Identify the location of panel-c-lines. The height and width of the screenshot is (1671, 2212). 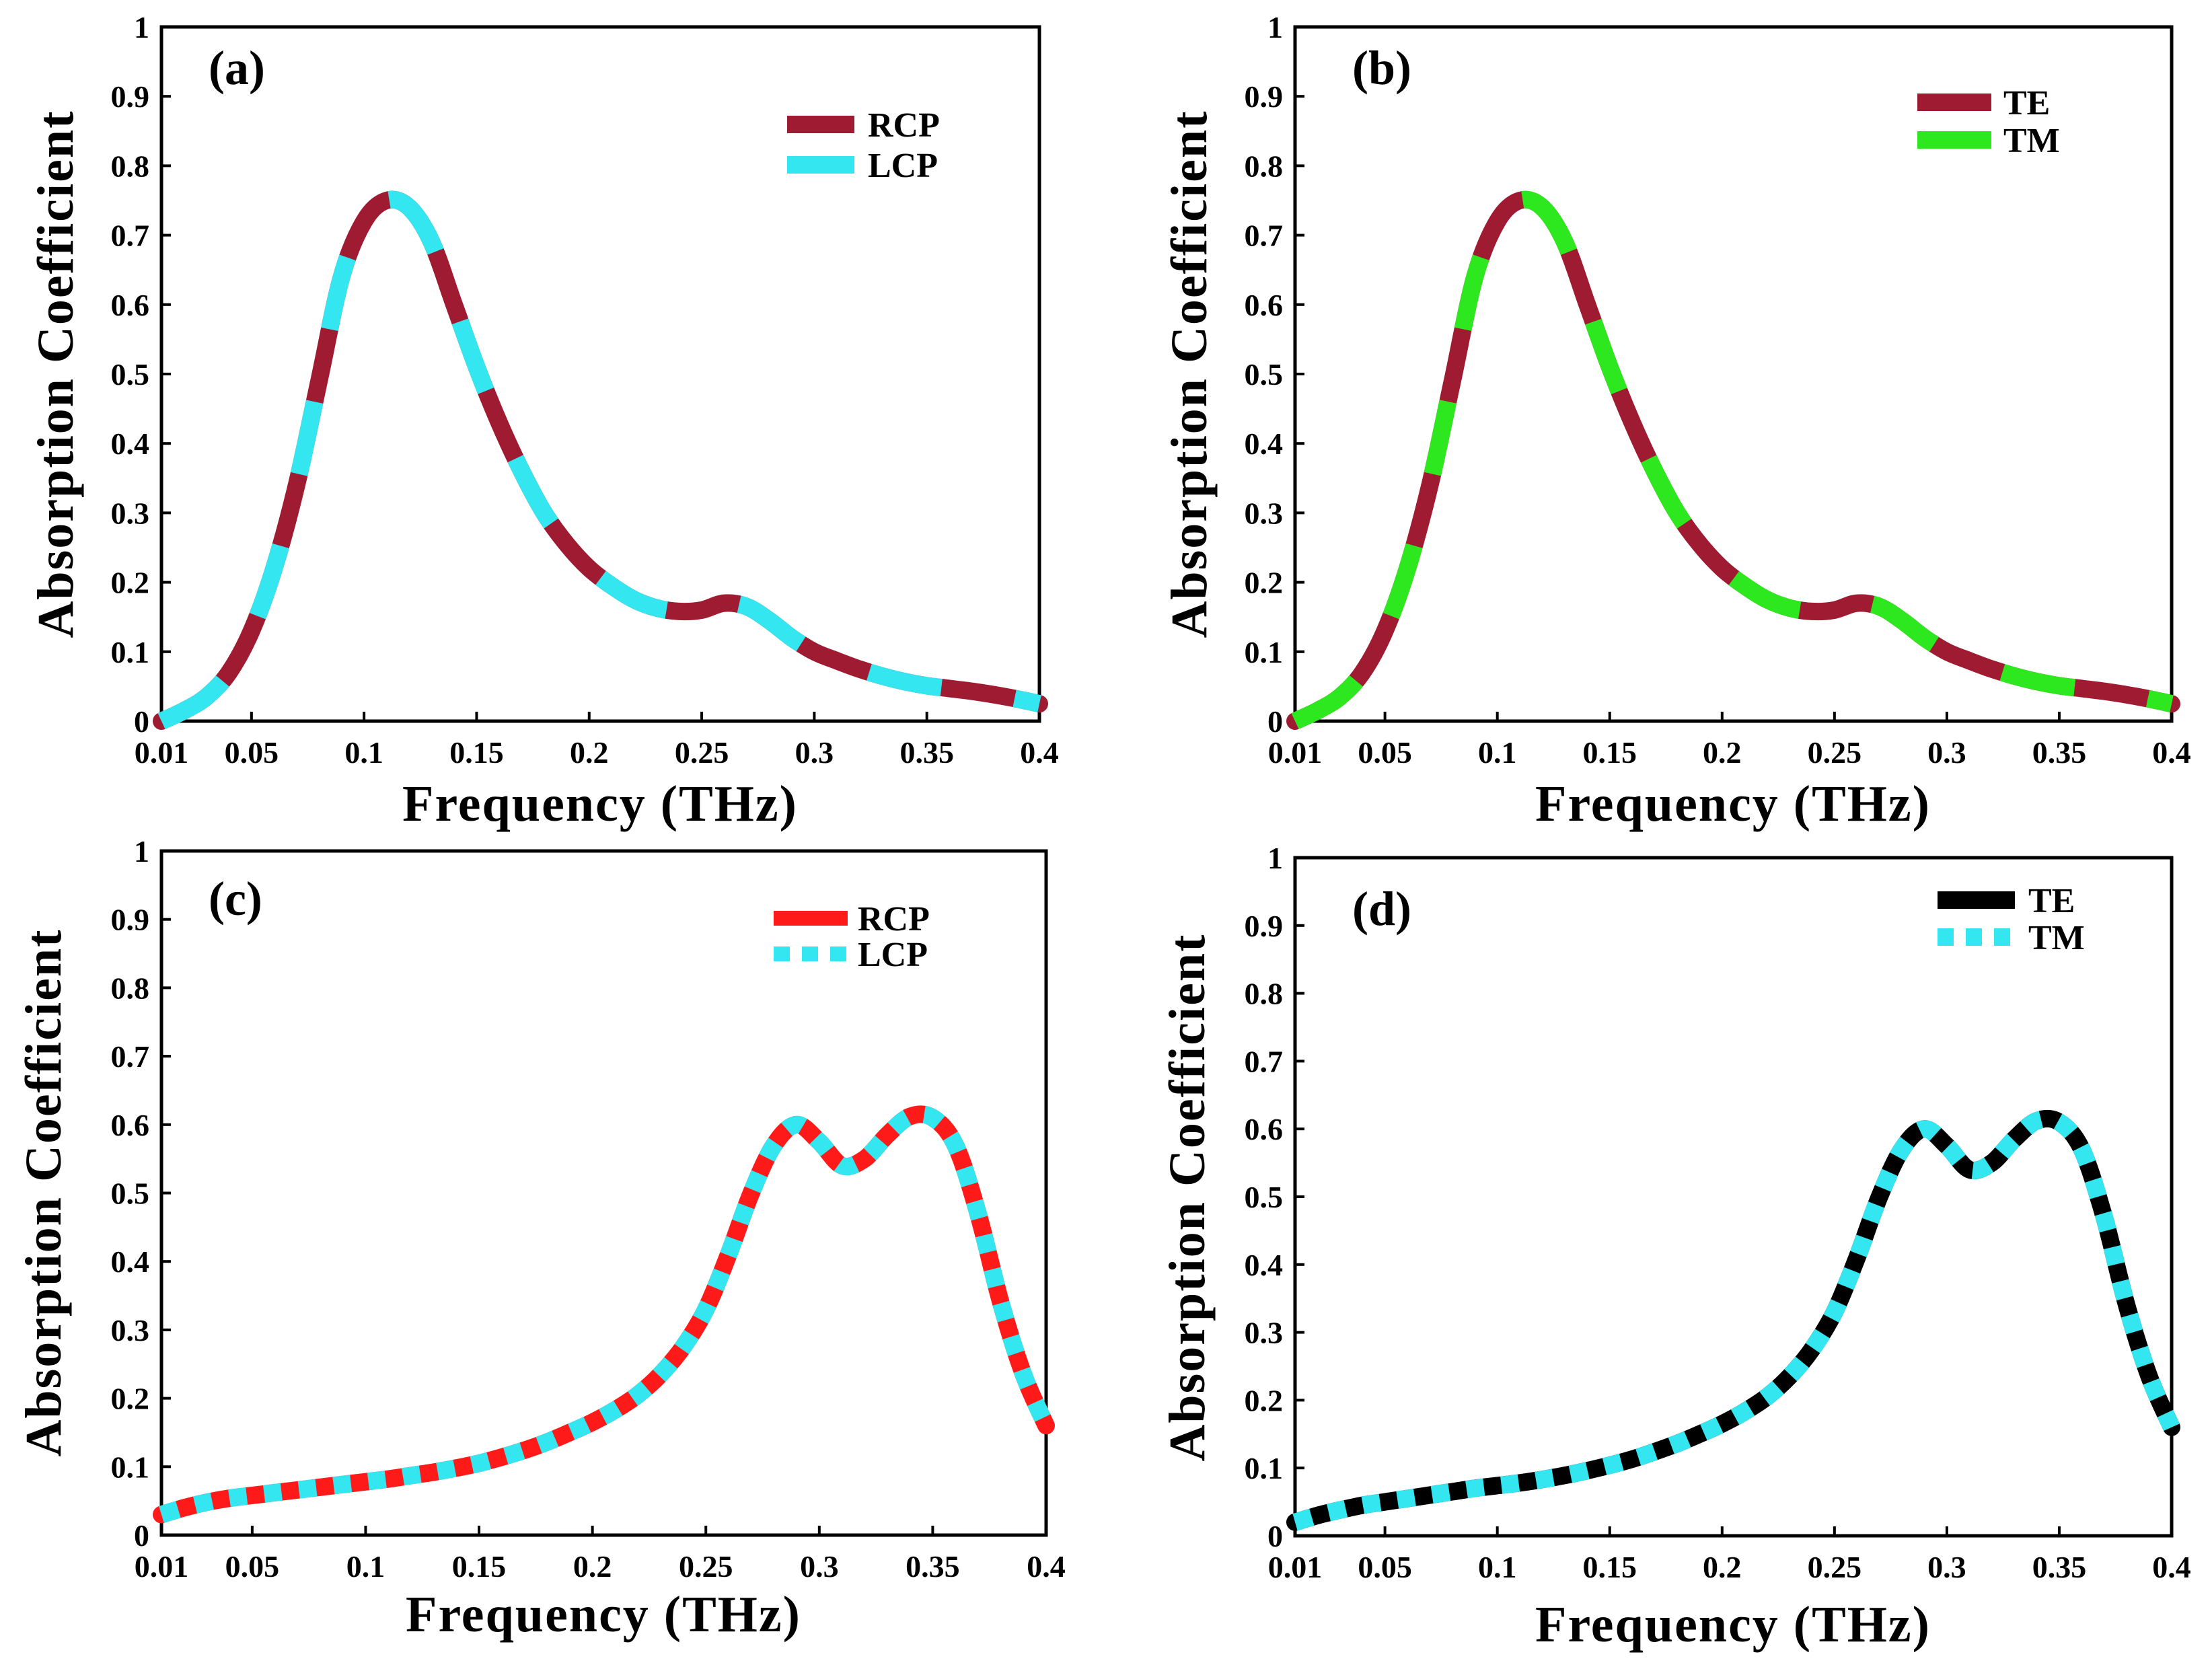
(604, 1314).